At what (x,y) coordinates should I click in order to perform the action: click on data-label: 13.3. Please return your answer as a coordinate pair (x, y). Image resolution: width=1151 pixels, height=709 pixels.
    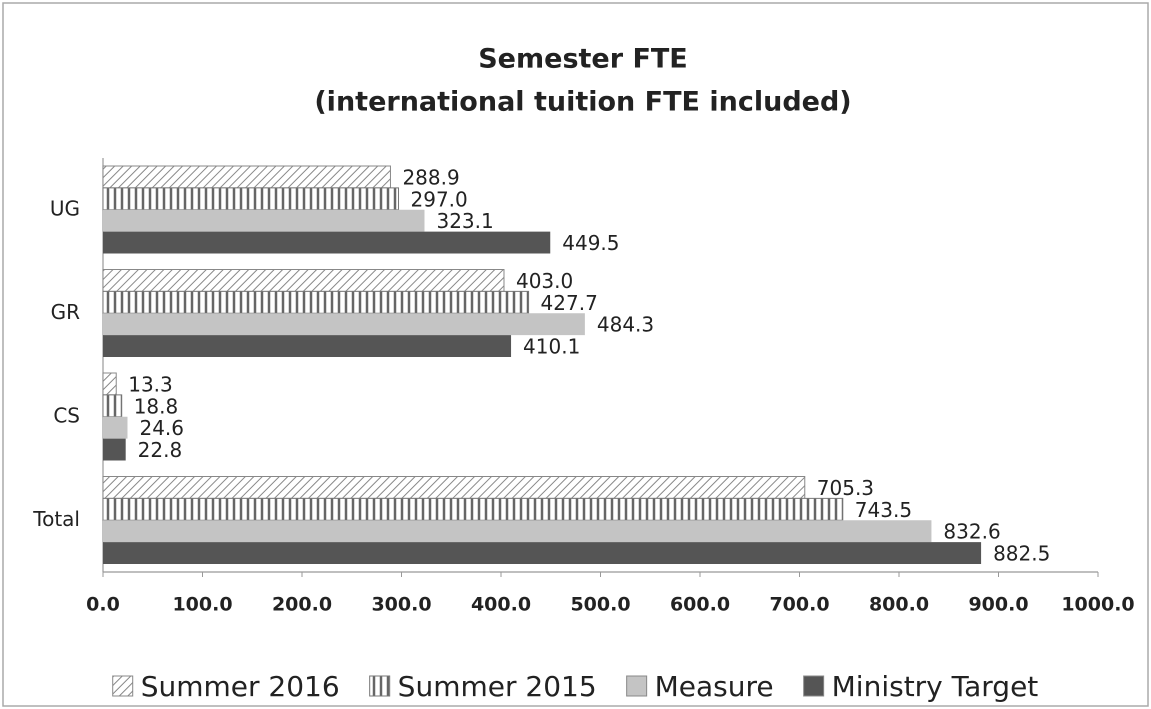
    Looking at the image, I should click on (150, 384).